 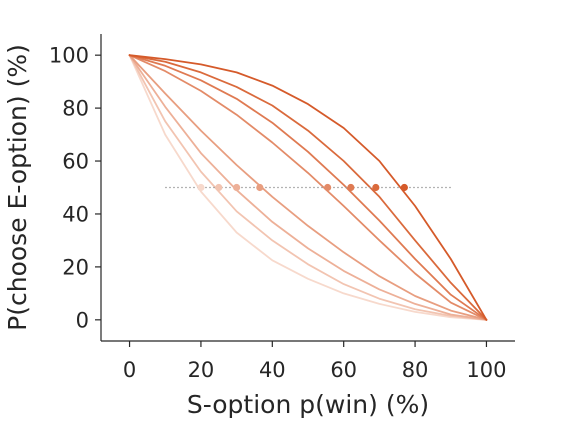 I want to click on x-tick-label: 100, so click(x=486, y=370).